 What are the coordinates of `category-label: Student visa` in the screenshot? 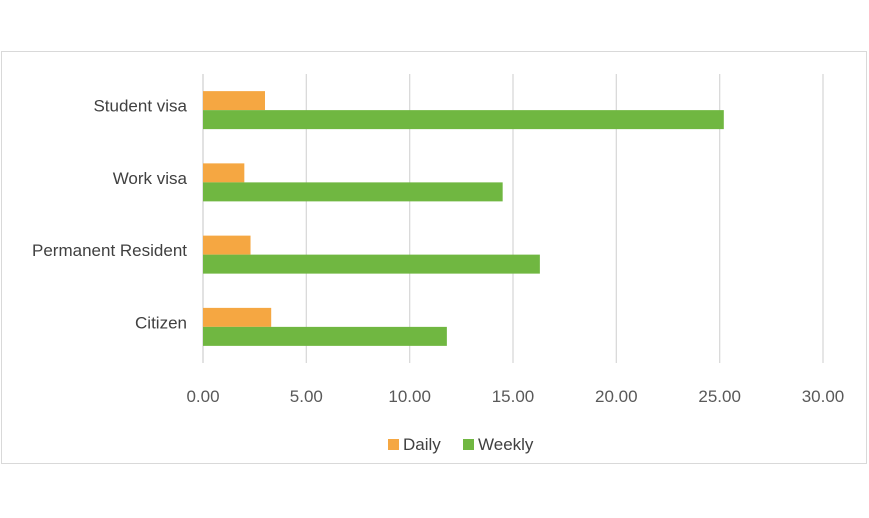 It's located at (140, 106).